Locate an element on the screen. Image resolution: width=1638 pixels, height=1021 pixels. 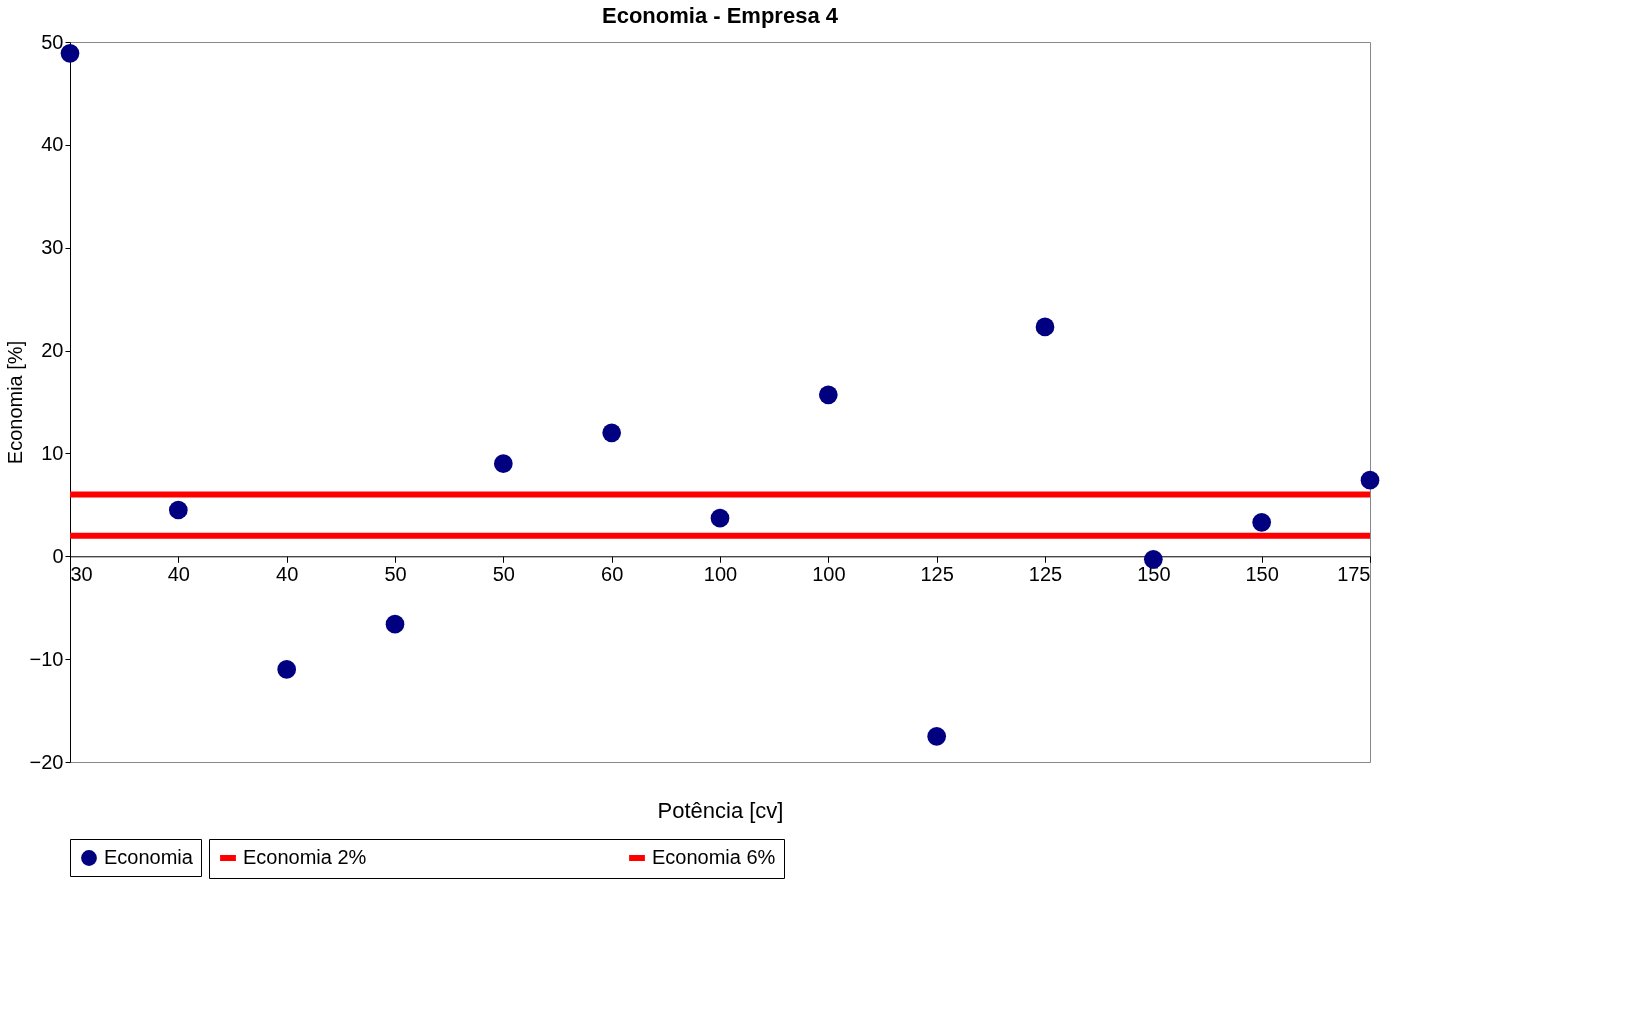
y-tick-label: 10 is located at coordinates (52, 452).